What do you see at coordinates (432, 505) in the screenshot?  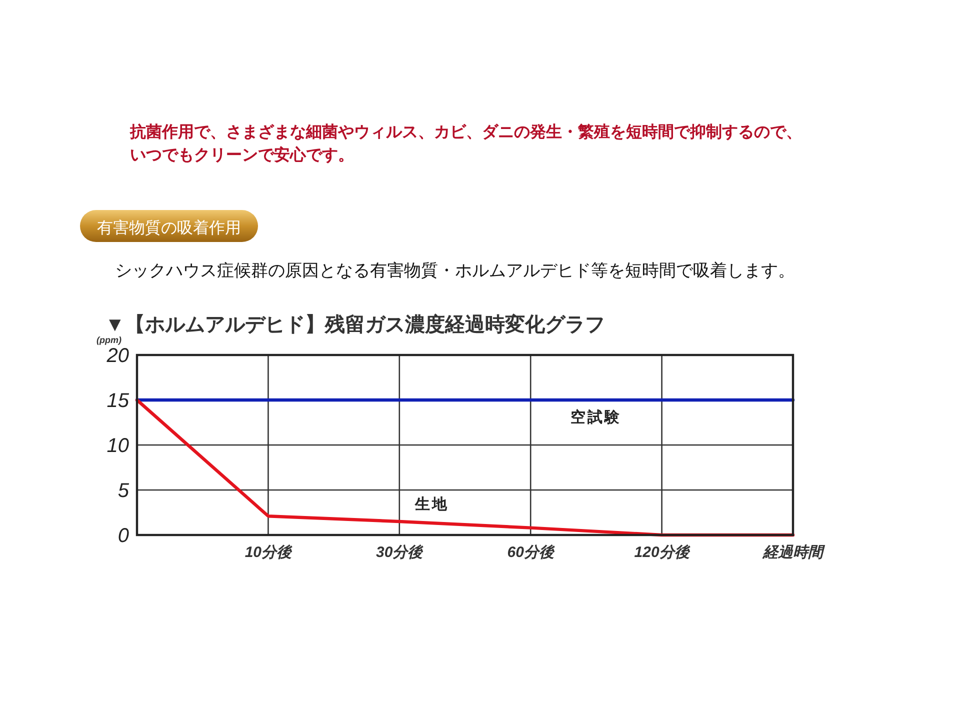 I see `series-label: 生地` at bounding box center [432, 505].